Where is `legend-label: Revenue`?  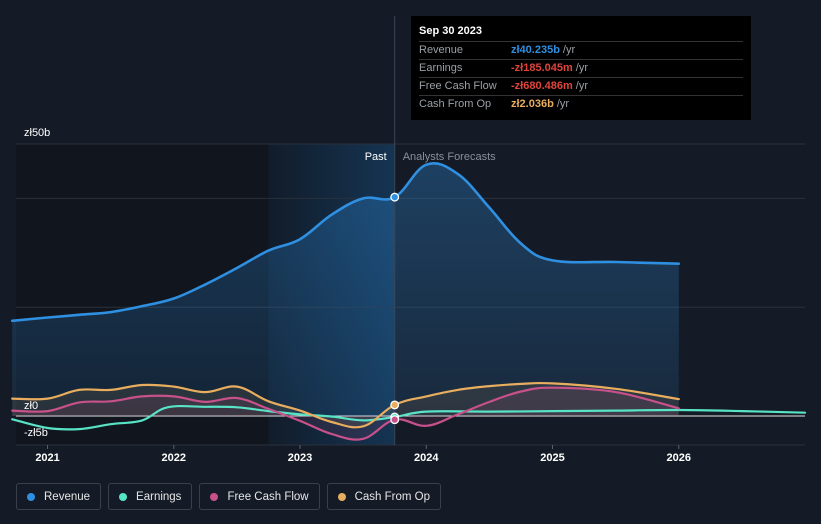 legend-label: Revenue is located at coordinates (67, 496).